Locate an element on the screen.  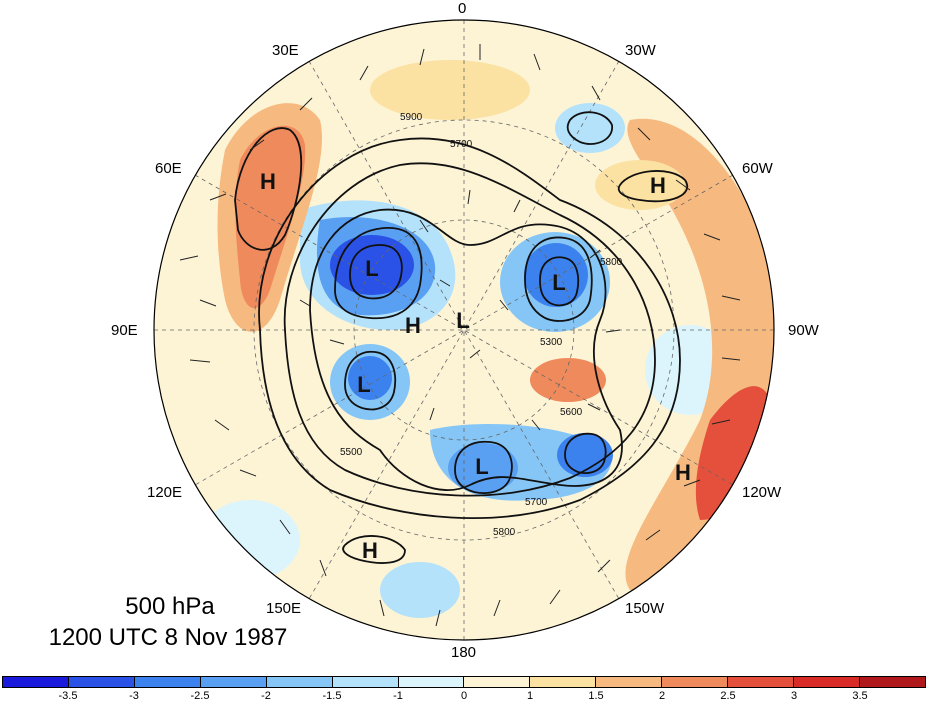
colorbar-tick-label: 3 is located at coordinates (794, 696).